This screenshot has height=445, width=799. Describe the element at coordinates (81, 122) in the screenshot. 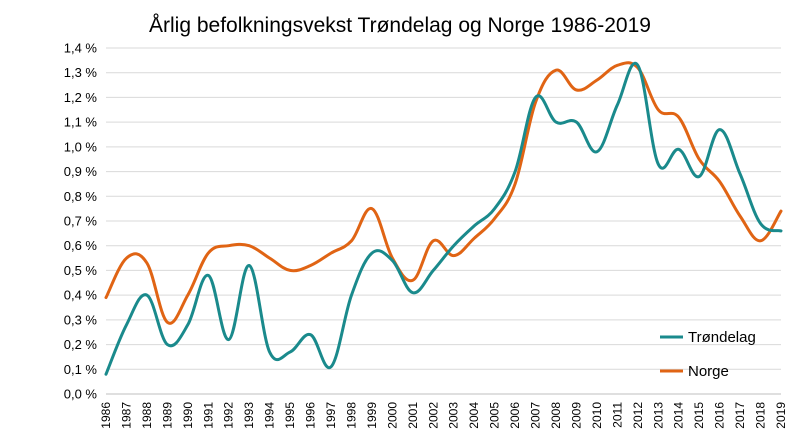

I see `y-tick-label: 1,1 %` at that location.